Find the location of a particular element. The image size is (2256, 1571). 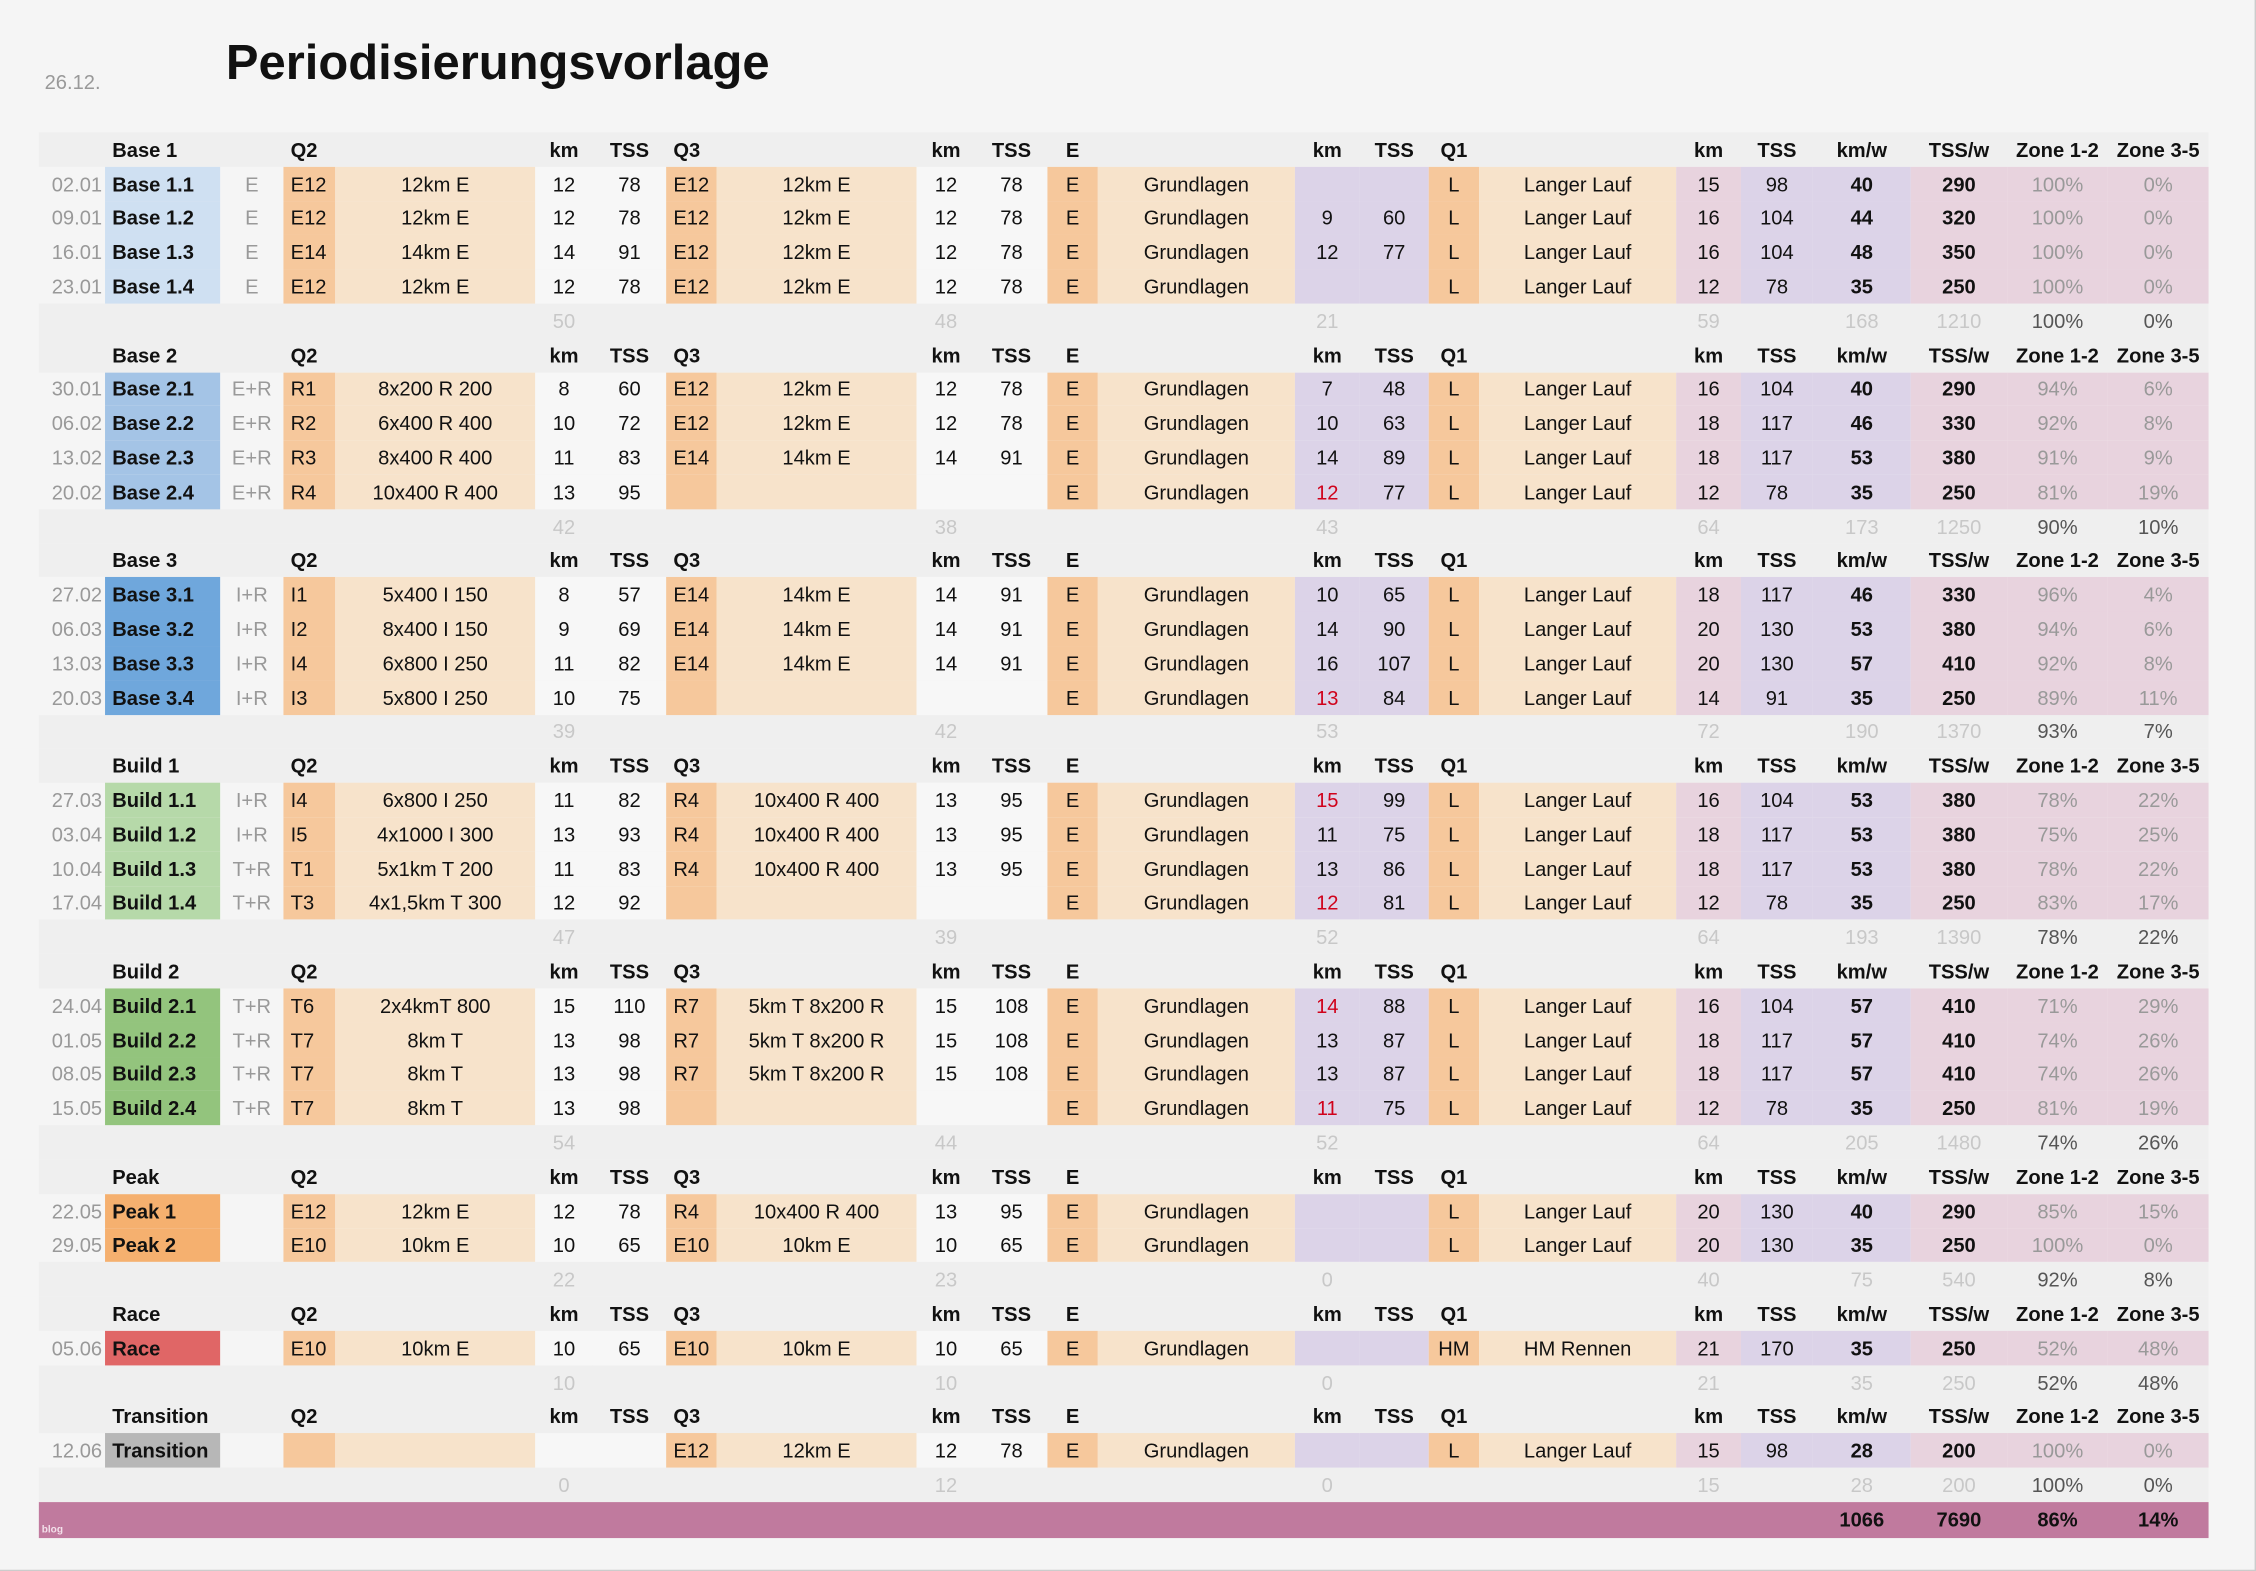

cell-zone-1-2: 94% is located at coordinates (2057, 389).